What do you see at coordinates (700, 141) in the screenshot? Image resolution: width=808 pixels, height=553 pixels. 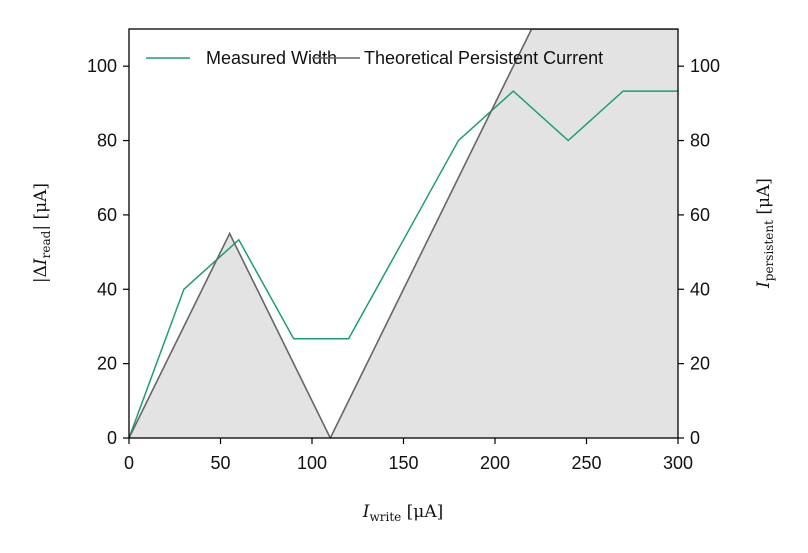 I see `y-right-tick-label: 80` at bounding box center [700, 141].